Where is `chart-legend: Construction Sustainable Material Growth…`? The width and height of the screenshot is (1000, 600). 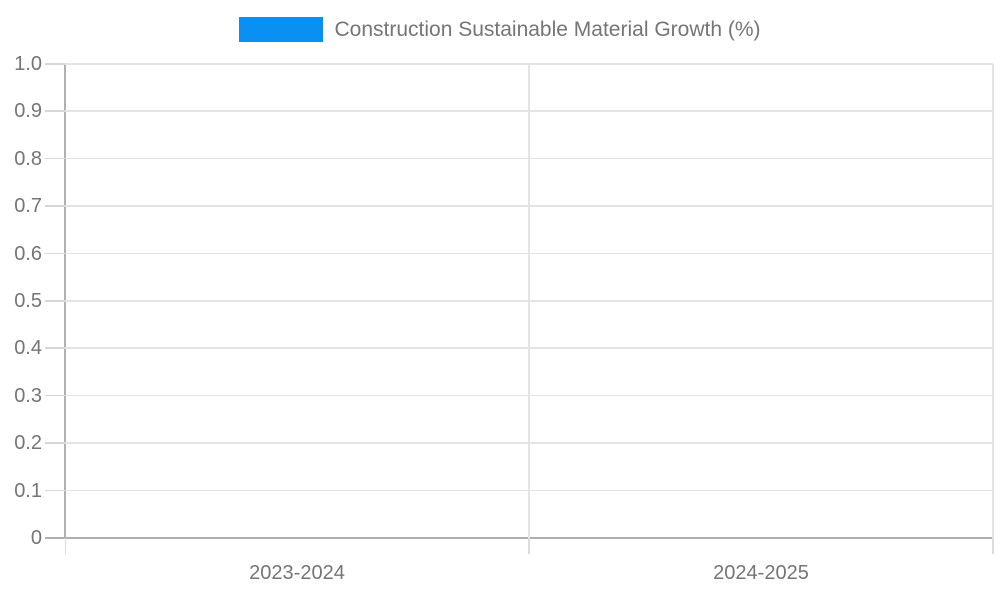
chart-legend: Construction Sustainable Material Growth… is located at coordinates (500, 29).